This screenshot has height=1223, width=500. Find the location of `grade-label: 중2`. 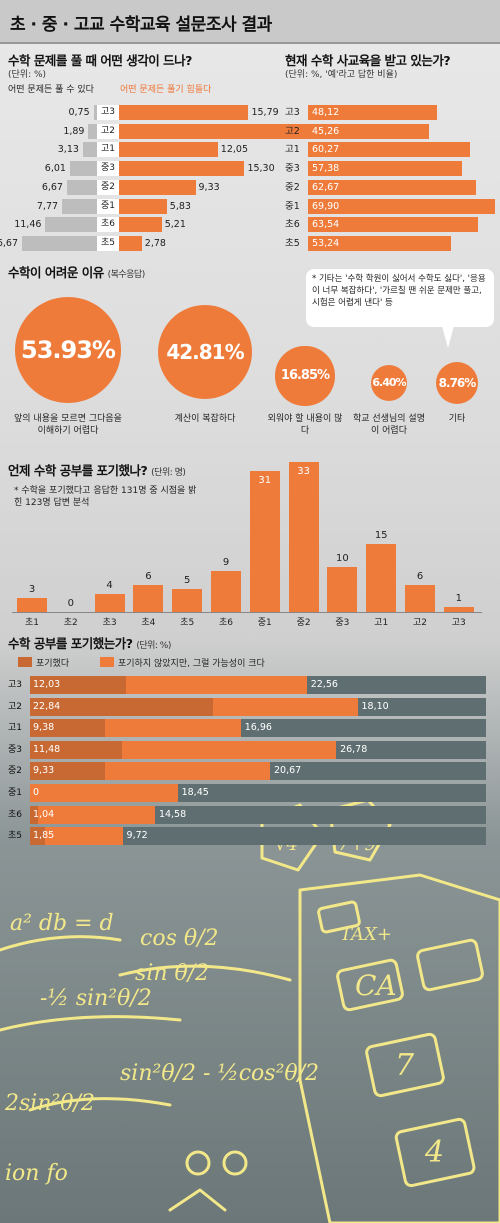

grade-label: 중2 is located at coordinates (15, 771).